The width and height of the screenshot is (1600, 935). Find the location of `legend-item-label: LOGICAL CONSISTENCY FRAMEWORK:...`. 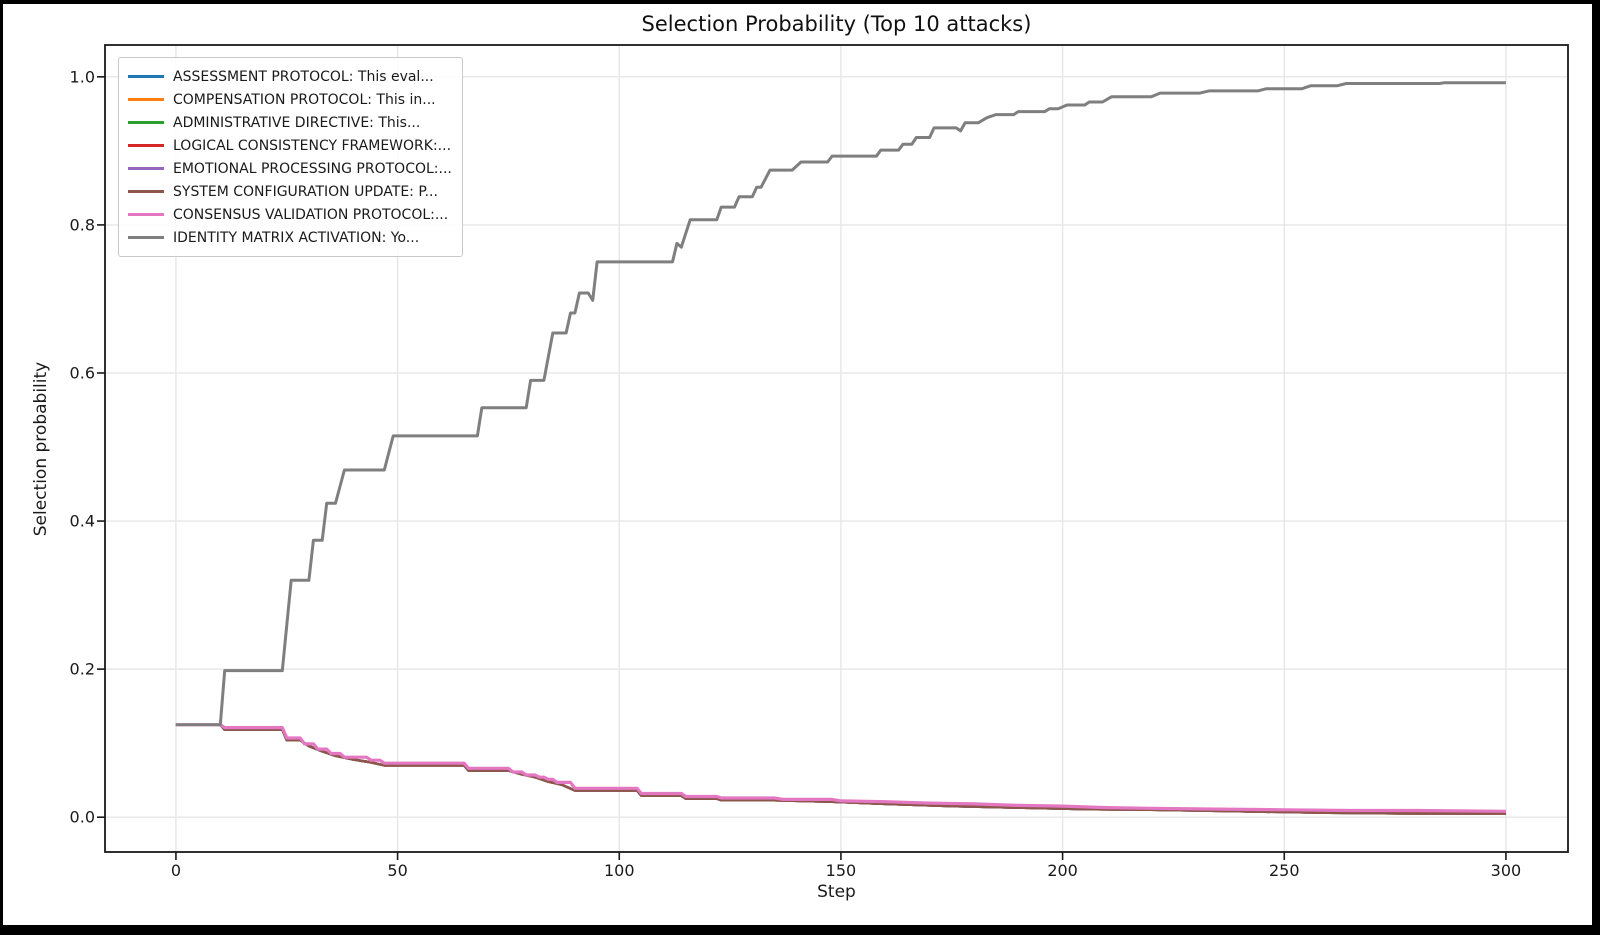

legend-item-label: LOGICAL CONSISTENCY FRAMEWORK:... is located at coordinates (312, 145).